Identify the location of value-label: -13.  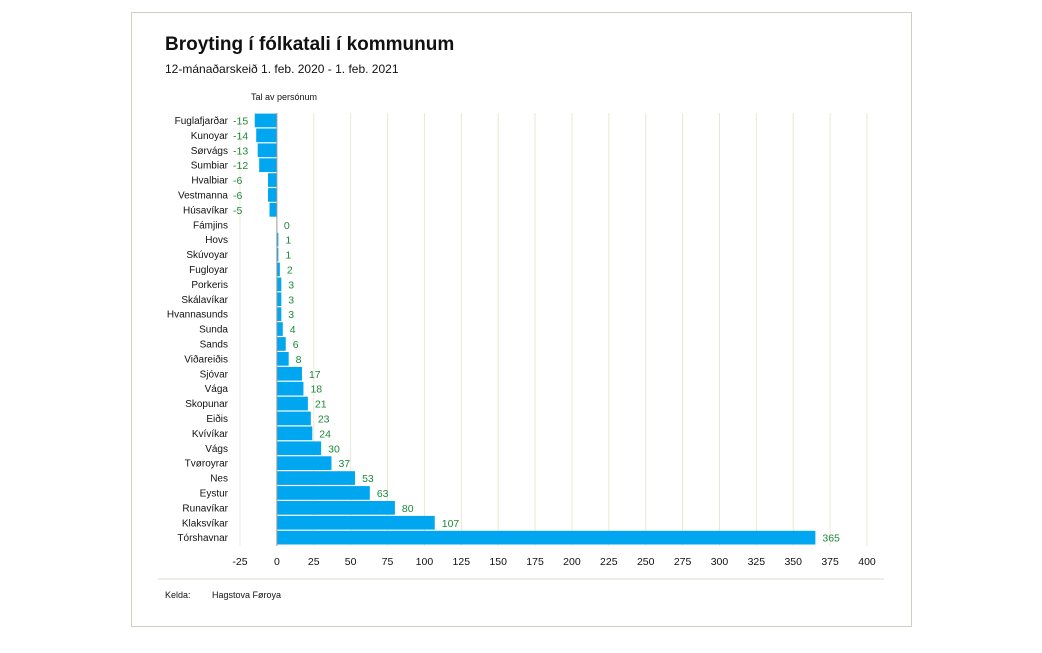
(240, 151).